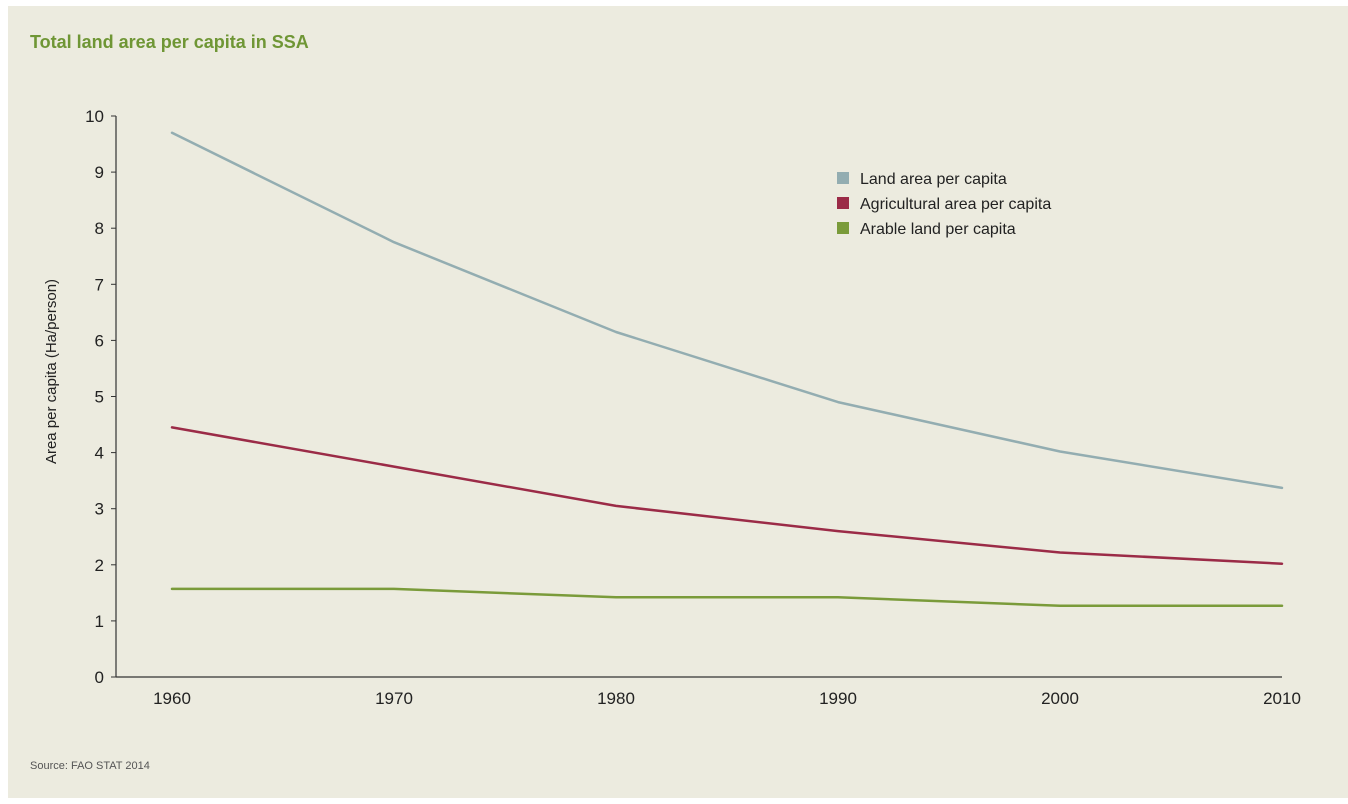 This screenshot has height=804, width=1348. I want to click on x-tick-label: 1960, so click(172, 698).